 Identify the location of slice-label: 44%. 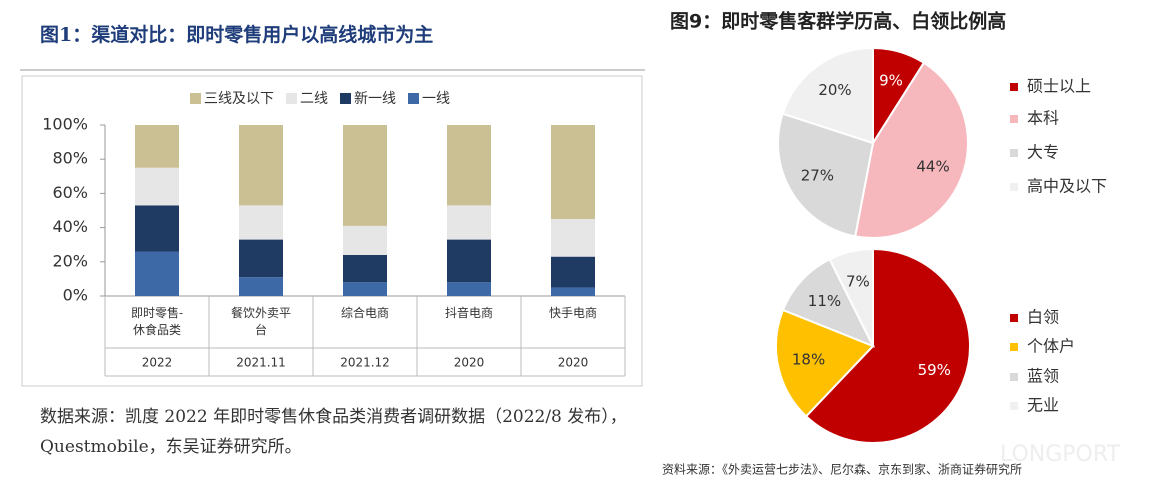
(932, 166).